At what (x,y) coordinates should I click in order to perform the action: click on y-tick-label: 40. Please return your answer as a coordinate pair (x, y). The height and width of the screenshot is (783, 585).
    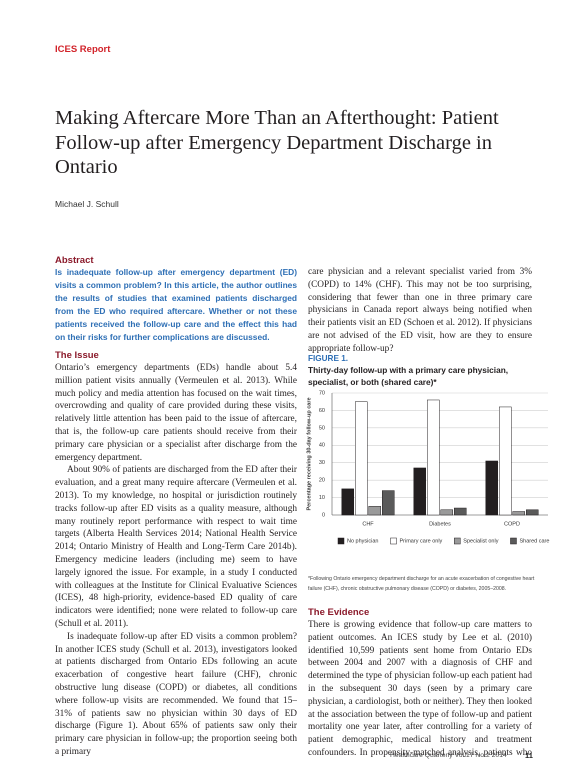
    Looking at the image, I should click on (322, 446).